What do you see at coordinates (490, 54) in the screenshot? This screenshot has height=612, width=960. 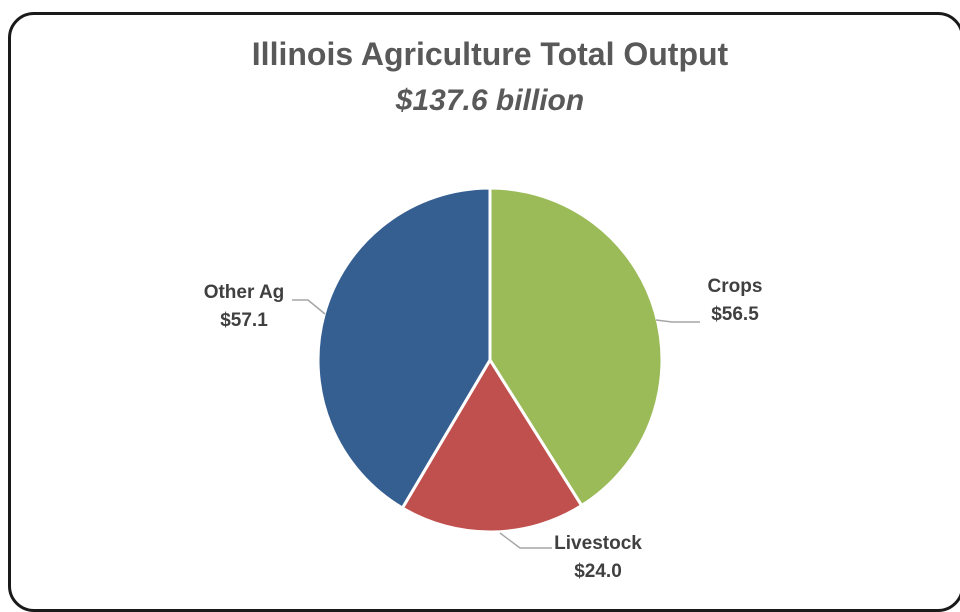 I see `chart-title: Illinois Agriculture Total Output` at bounding box center [490, 54].